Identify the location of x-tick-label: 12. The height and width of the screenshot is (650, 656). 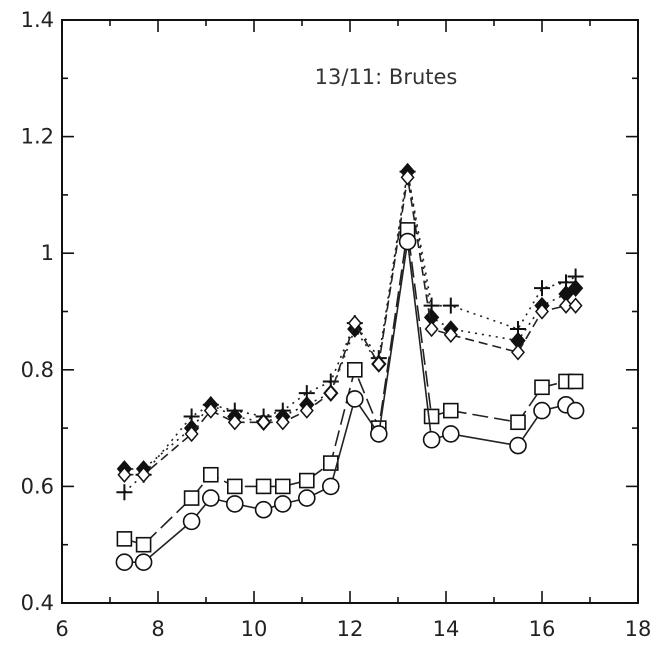
(350, 629).